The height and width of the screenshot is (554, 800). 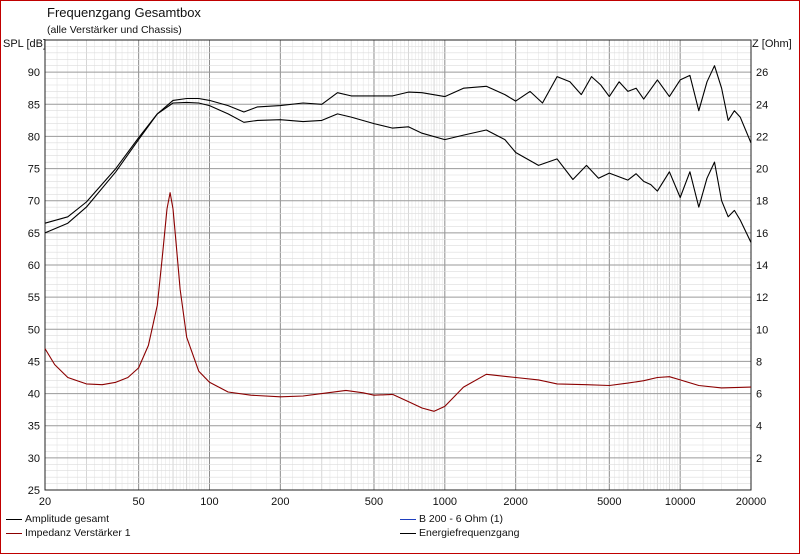 What do you see at coordinates (34, 491) in the screenshot?
I see `y-tick-label-left: 25` at bounding box center [34, 491].